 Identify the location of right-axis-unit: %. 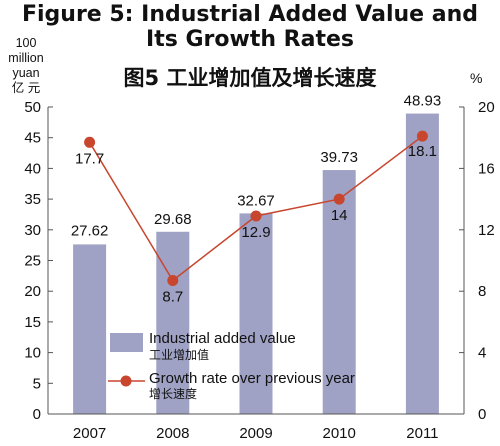
(476, 78).